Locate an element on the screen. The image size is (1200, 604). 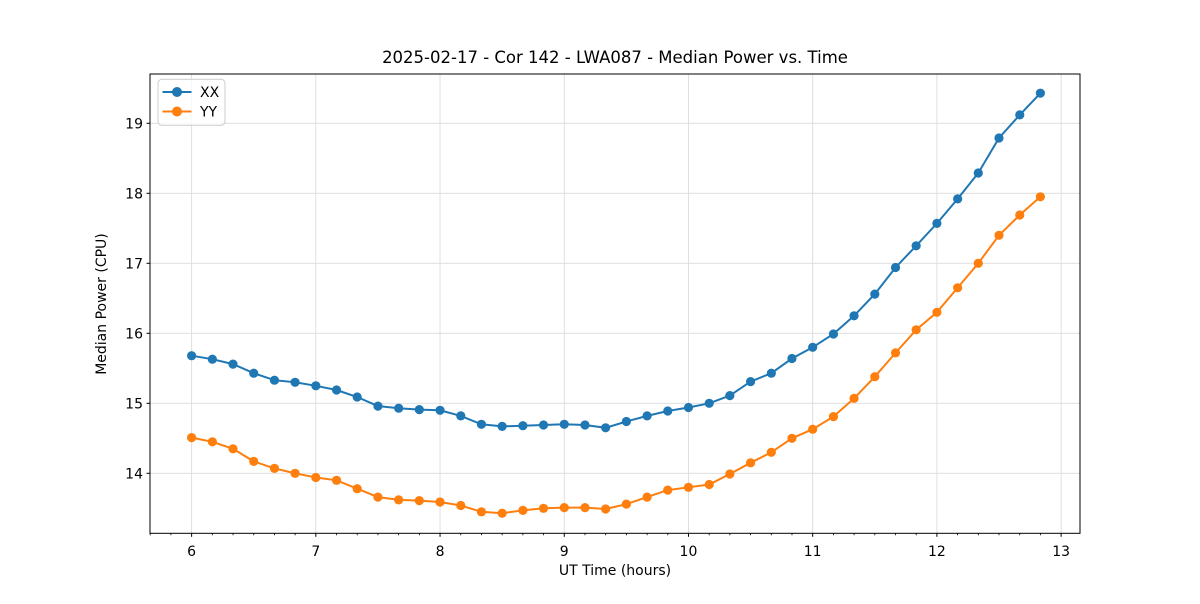
x-tick-label-10: 10 is located at coordinates (689, 552).